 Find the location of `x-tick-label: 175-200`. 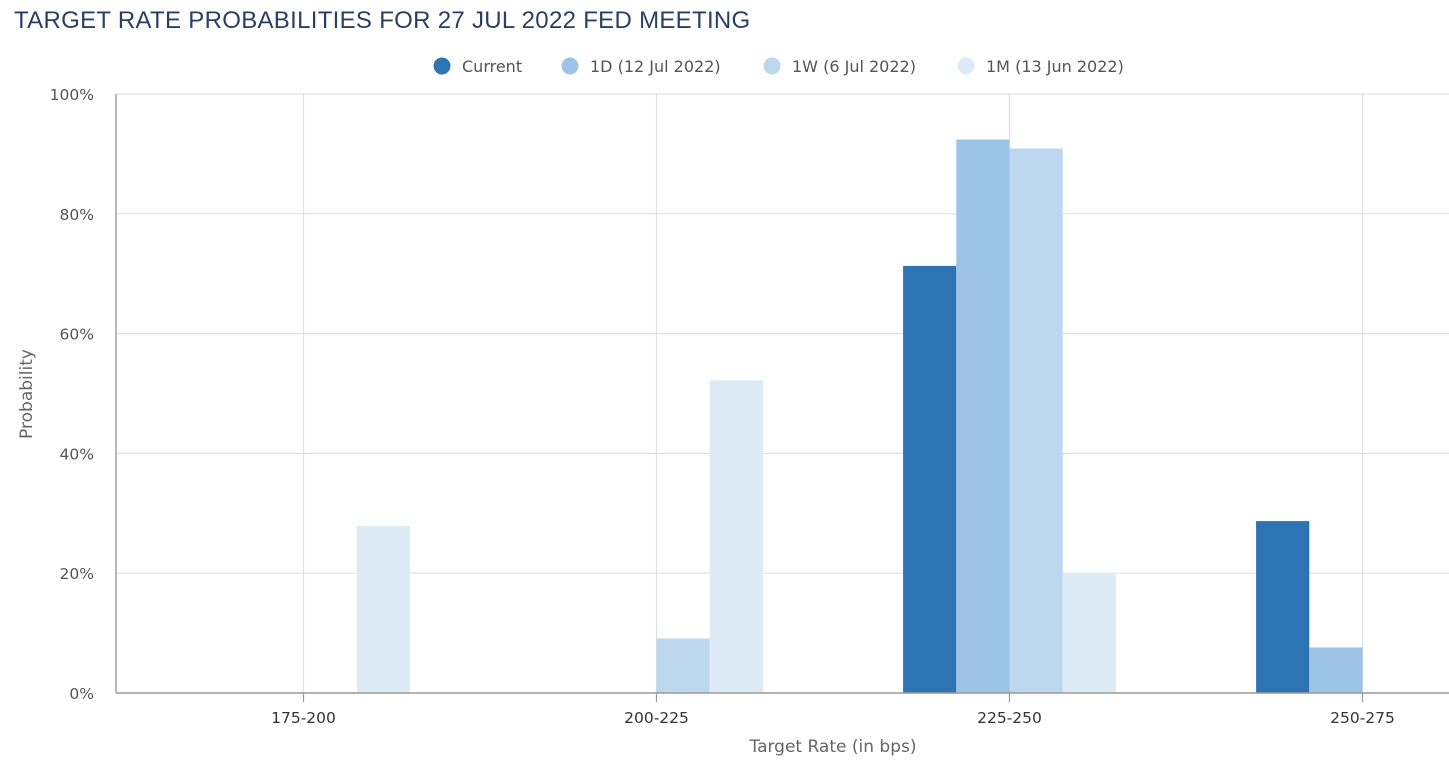

x-tick-label: 175-200 is located at coordinates (303, 718).